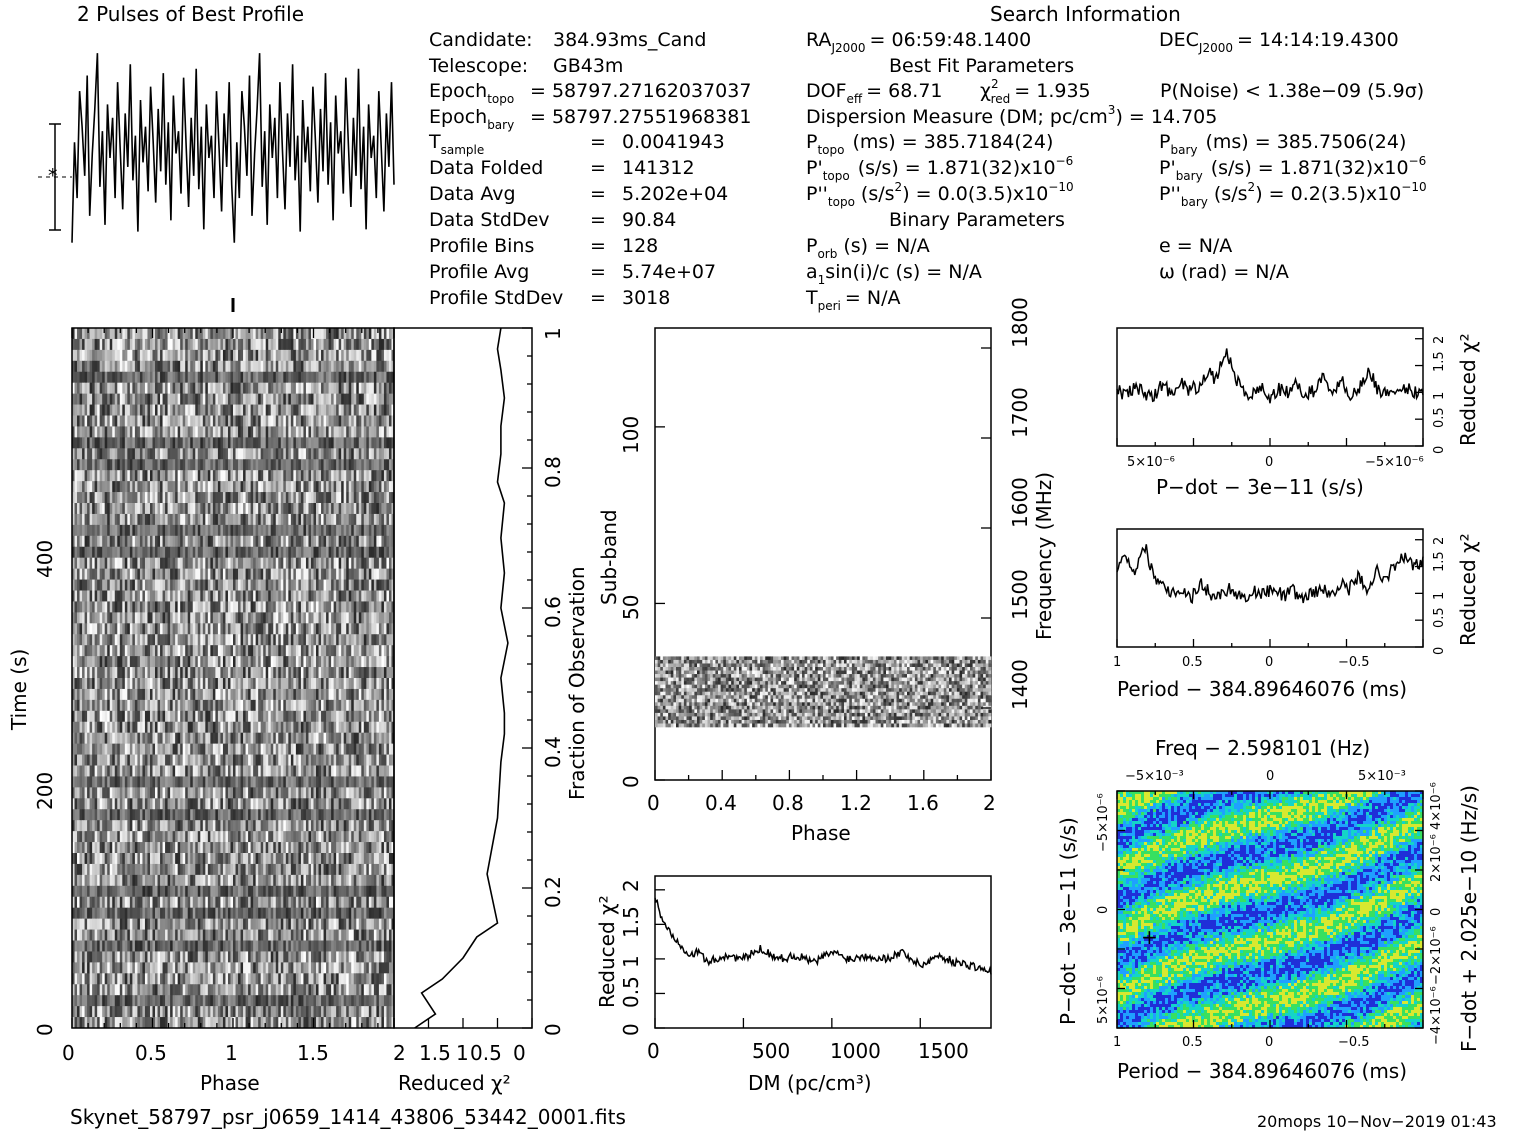  I want to click on svg-text:RAJ2000= 06:59:48.1400: RAJ2000 = 06:59:48.1400, so click(918, 42).